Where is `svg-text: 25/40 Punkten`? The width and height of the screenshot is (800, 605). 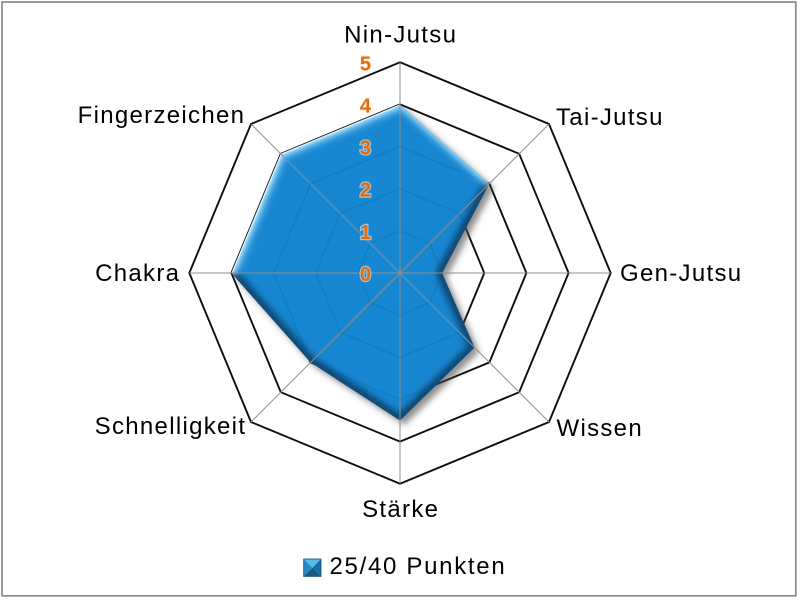 svg-text: 25/40 Punkten is located at coordinates (418, 566).